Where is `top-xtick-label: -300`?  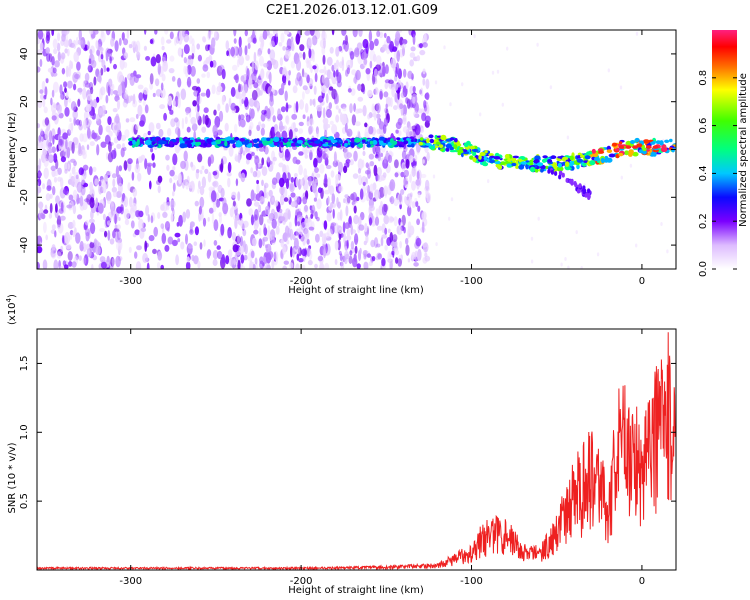 top-xtick-label: -300 is located at coordinates (130, 281).